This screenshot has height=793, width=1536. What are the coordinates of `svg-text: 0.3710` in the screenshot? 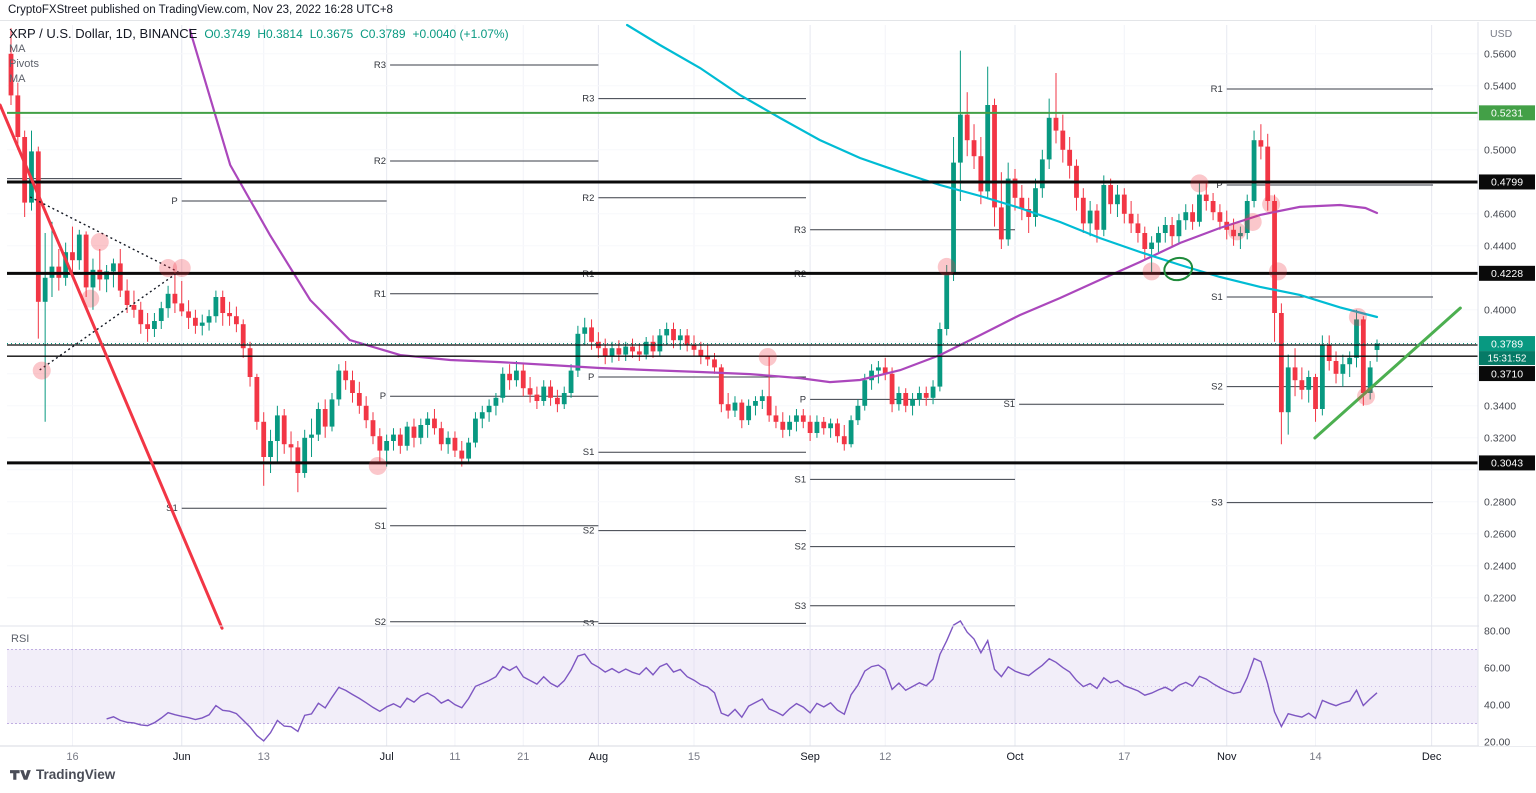 It's located at (1507, 374).